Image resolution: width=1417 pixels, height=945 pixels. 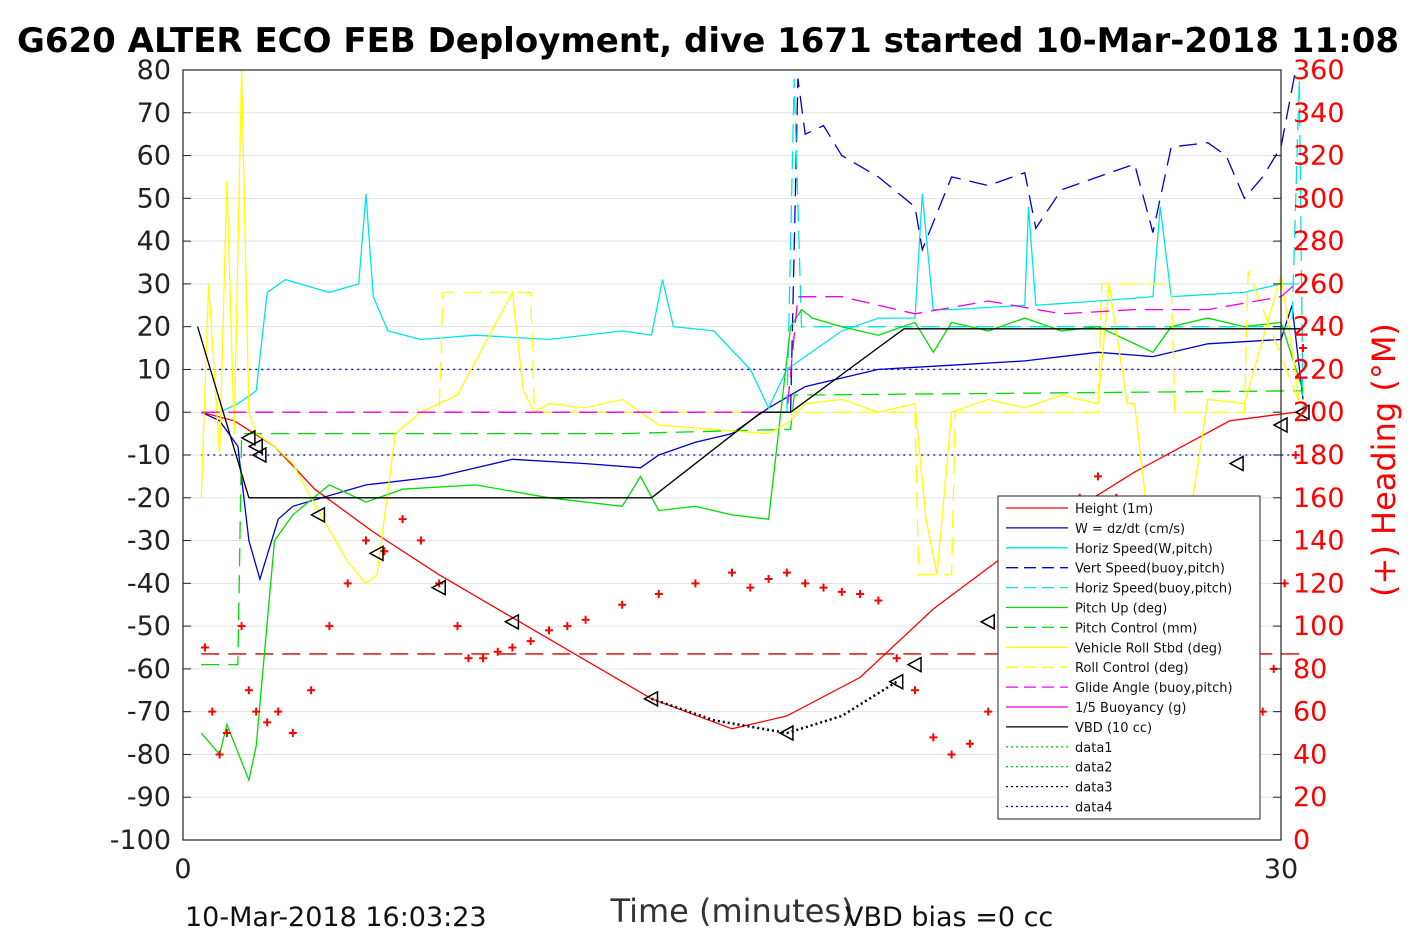 What do you see at coordinates (949, 917) in the screenshot?
I see `footer-vbd-bias: VBD bias =0 cc` at bounding box center [949, 917].